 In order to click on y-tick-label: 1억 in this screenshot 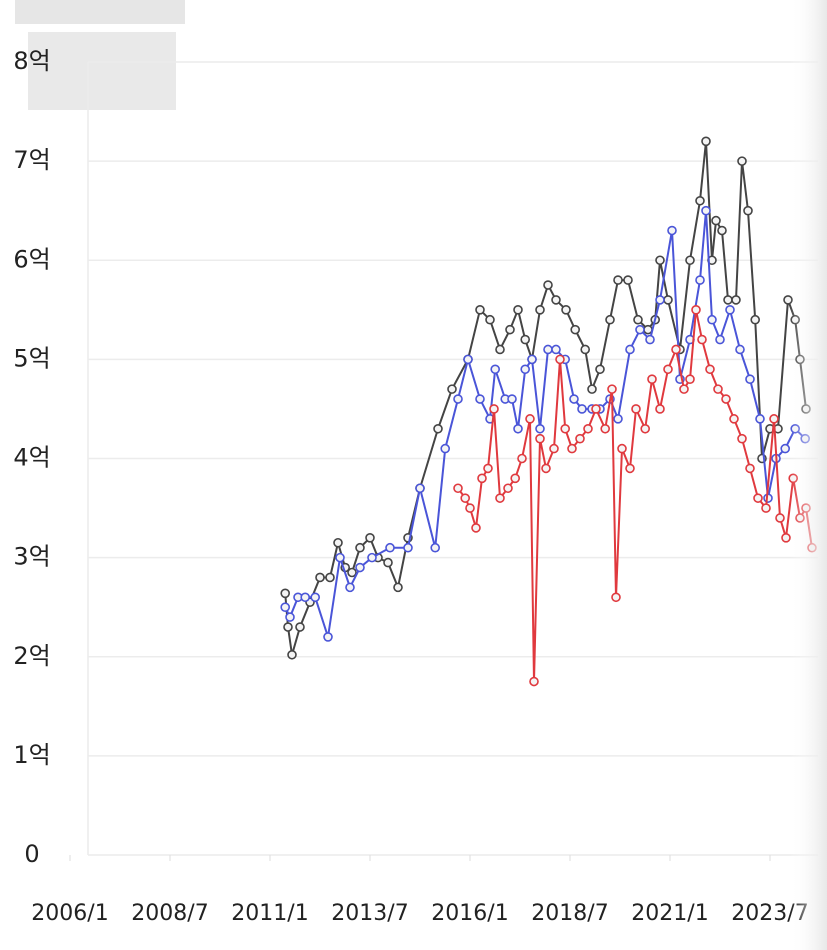, I will do `click(31, 755)`.